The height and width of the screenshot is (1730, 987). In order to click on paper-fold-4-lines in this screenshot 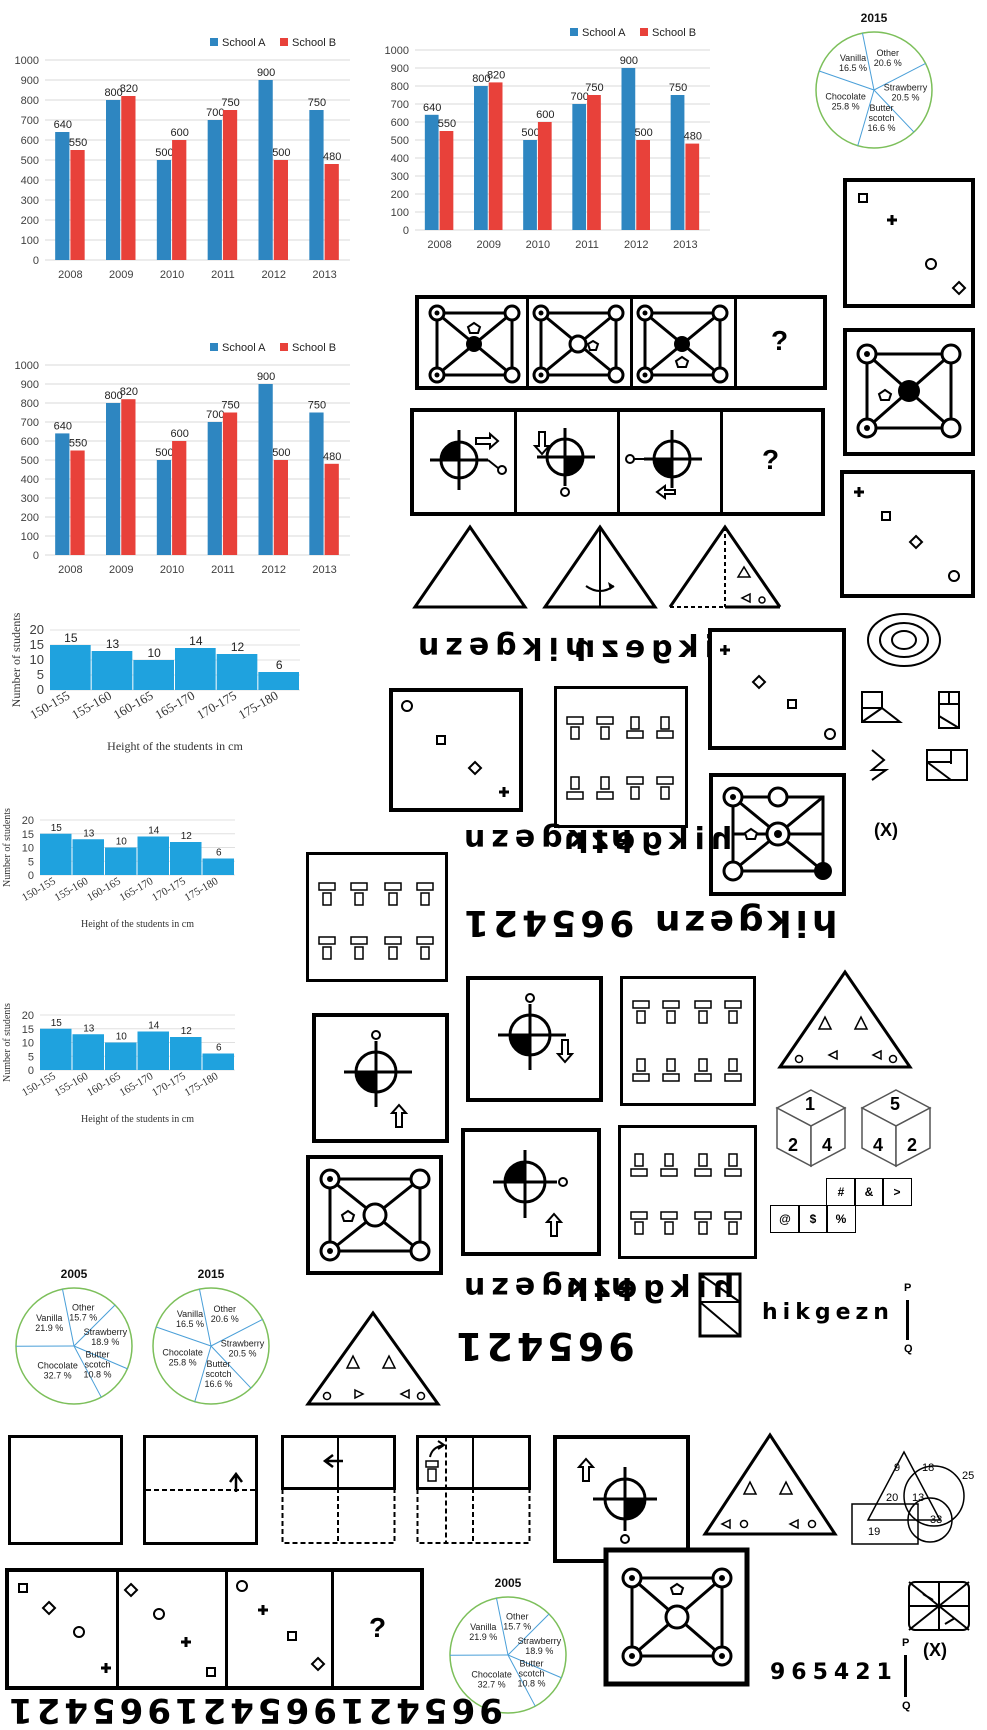, I will do `click(473, 1490)`.